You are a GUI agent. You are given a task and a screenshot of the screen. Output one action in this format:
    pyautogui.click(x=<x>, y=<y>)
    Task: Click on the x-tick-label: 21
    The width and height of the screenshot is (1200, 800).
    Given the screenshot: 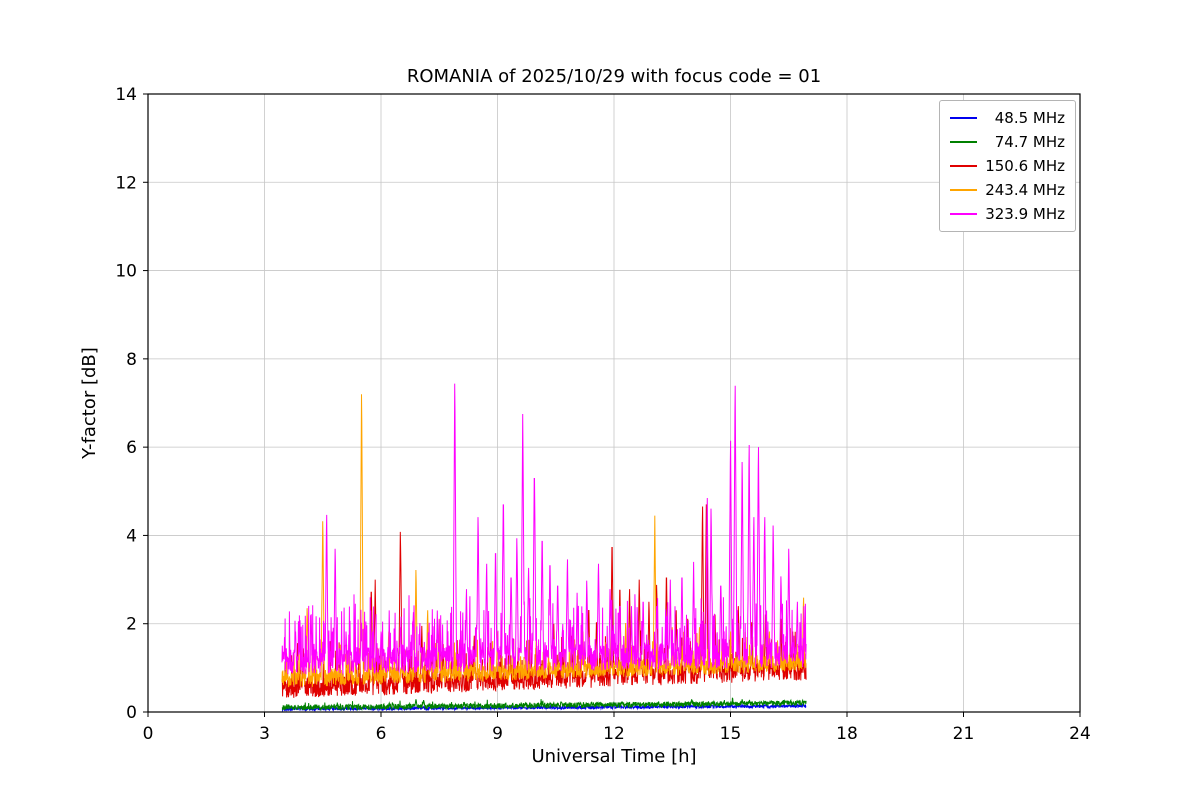 What is the action you would take?
    pyautogui.click(x=964, y=734)
    